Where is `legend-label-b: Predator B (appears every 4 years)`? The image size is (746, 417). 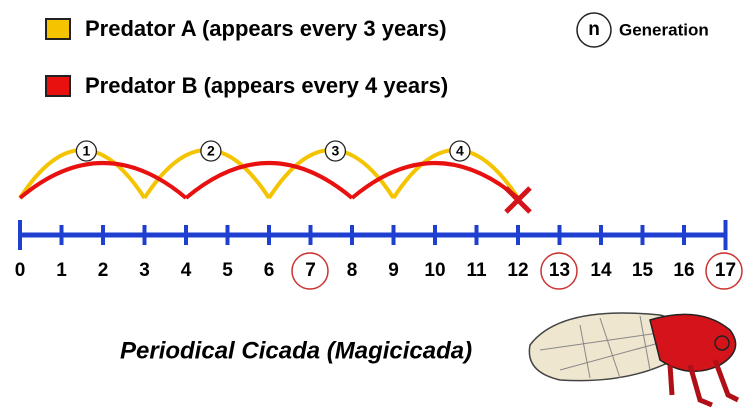
legend-label-b: Predator B (appears every 4 years) is located at coordinates (266, 85).